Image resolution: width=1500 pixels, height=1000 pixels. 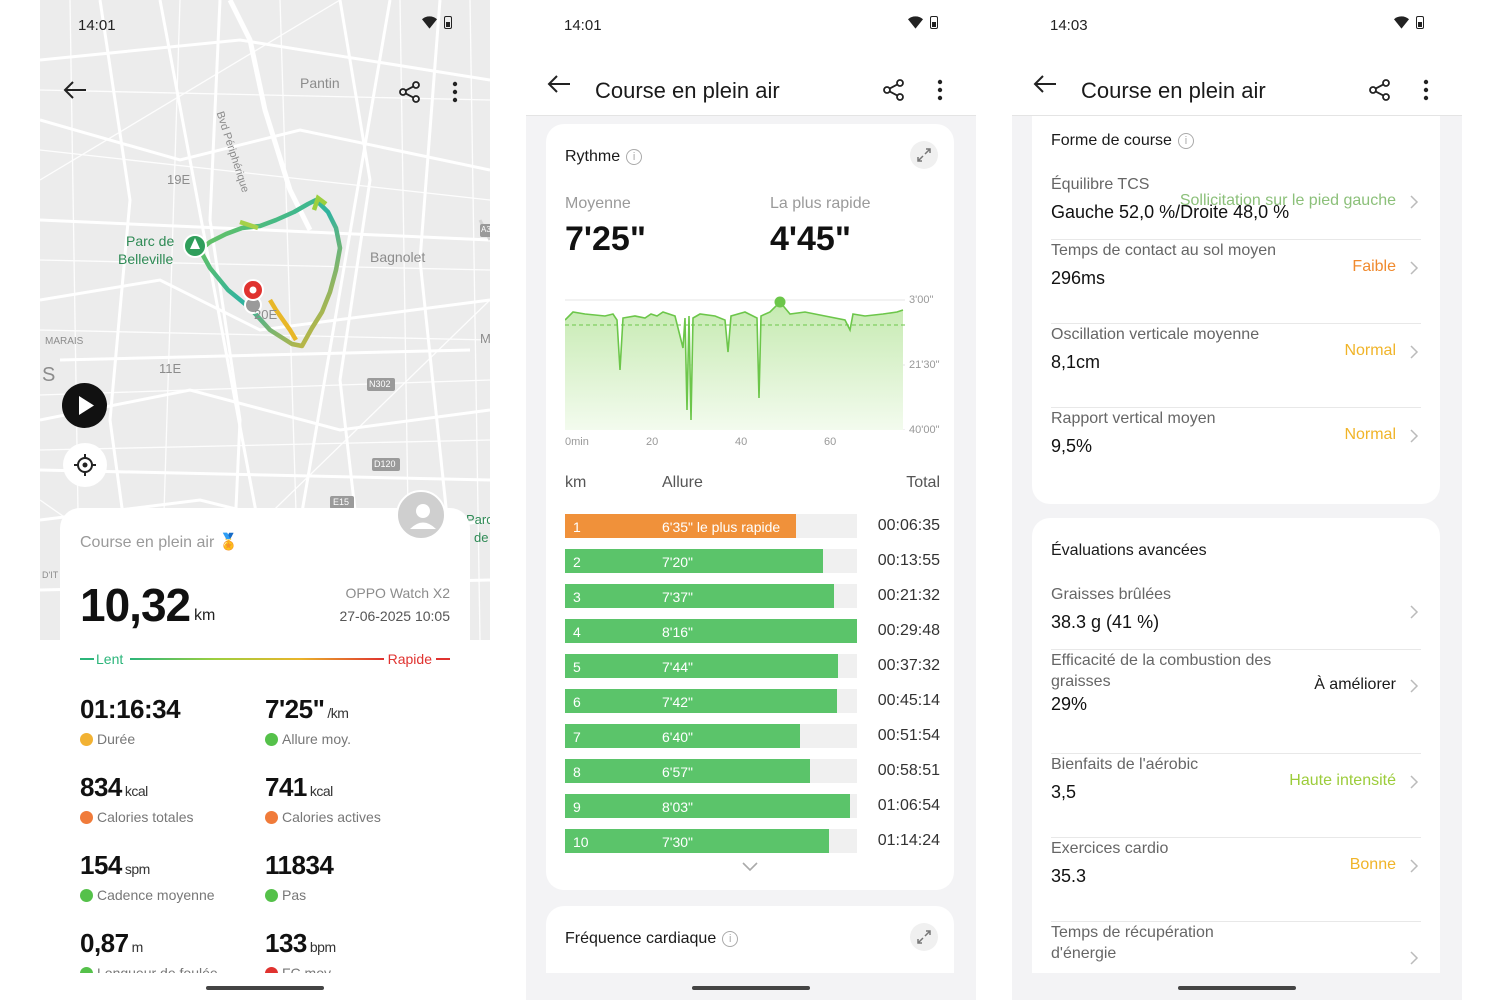 I want to click on split-pace: 6'40", so click(x=678, y=737).